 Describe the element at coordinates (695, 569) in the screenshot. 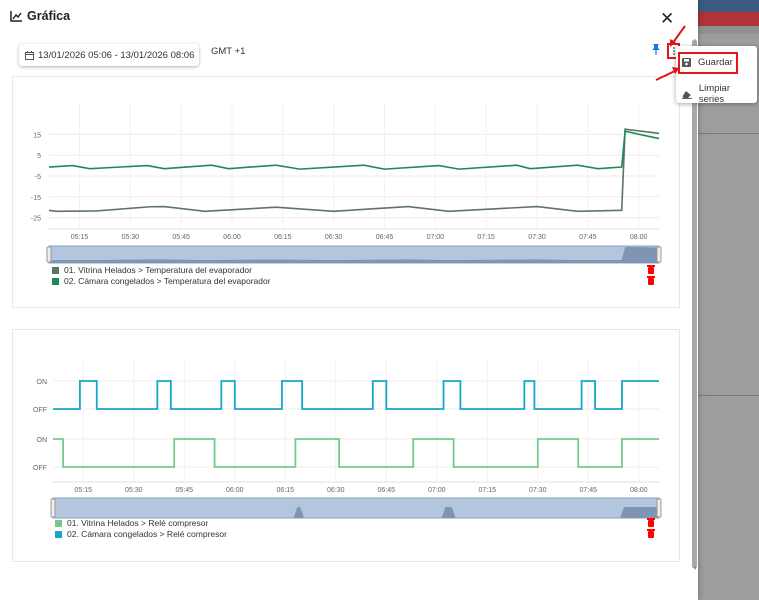

I see `scroll-down-icon: ▼` at that location.